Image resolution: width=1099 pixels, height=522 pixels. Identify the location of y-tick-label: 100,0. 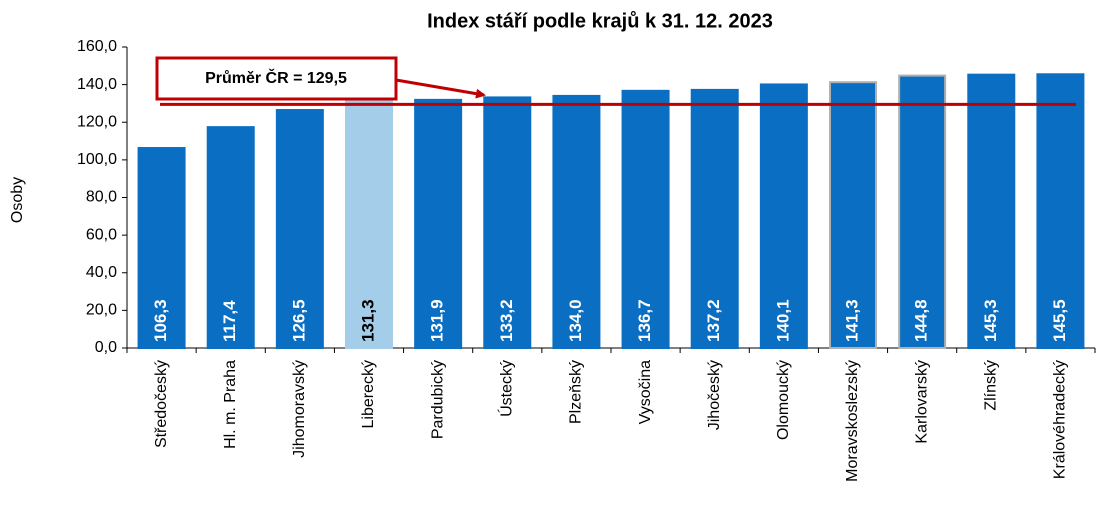
(97, 159).